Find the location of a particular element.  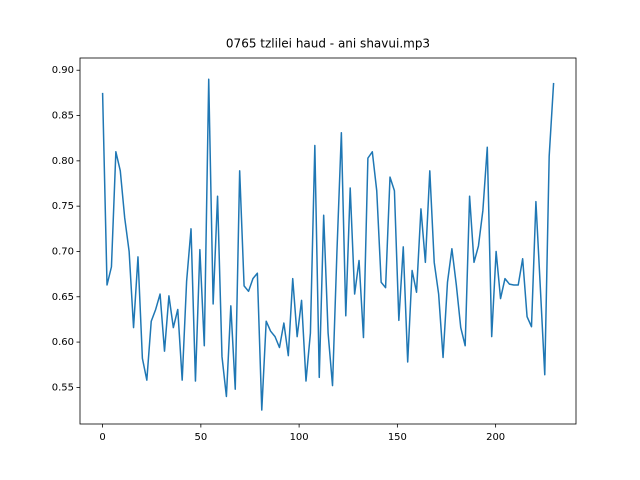

x-tick-label: 50 is located at coordinates (200, 437).